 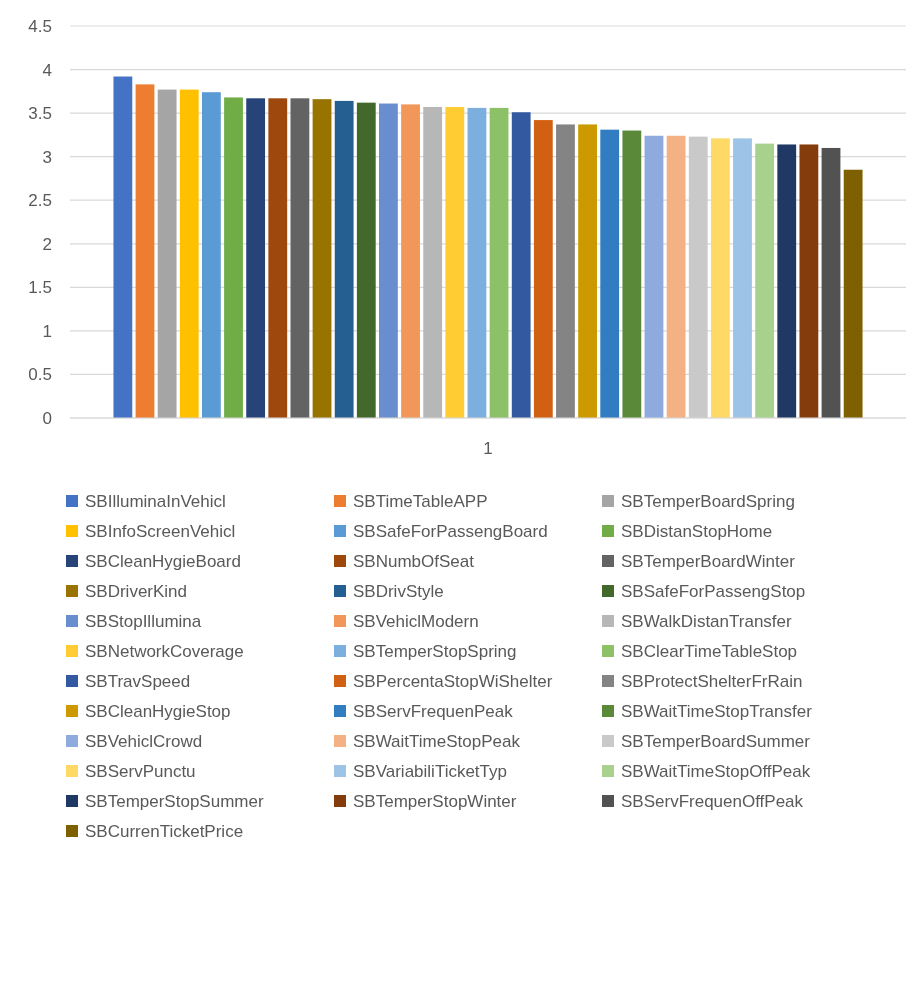 What do you see at coordinates (140, 771) in the screenshot?
I see `legend-label: SBServPunctu` at bounding box center [140, 771].